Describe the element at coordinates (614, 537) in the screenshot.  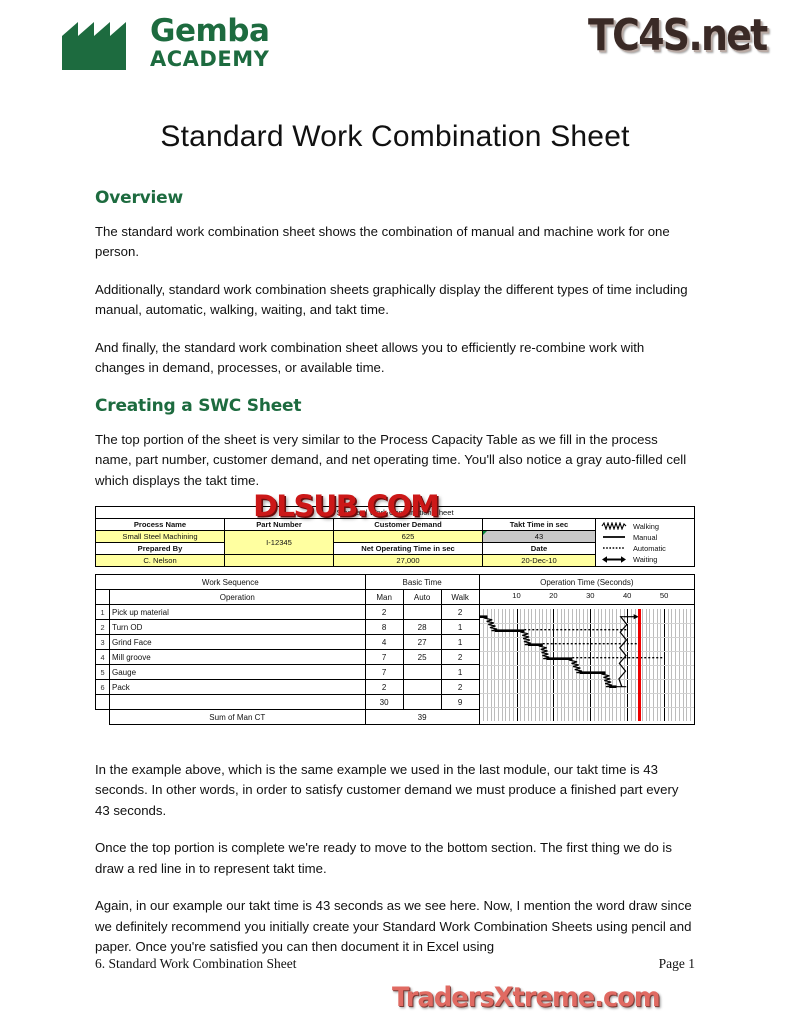
I see `manual-solid-line-icon` at that location.